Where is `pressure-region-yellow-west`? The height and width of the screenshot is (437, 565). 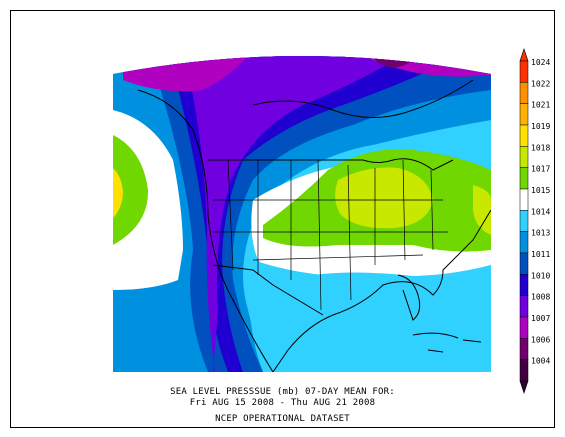
pressure-region-yellow-west is located at coordinates (118, 193).